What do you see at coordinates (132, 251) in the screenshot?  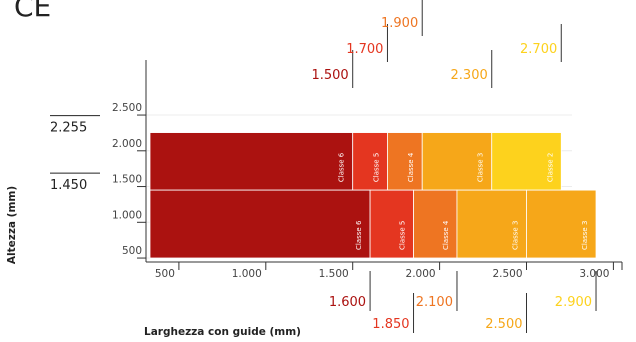 I see `y-tick-label: 500` at bounding box center [132, 251].